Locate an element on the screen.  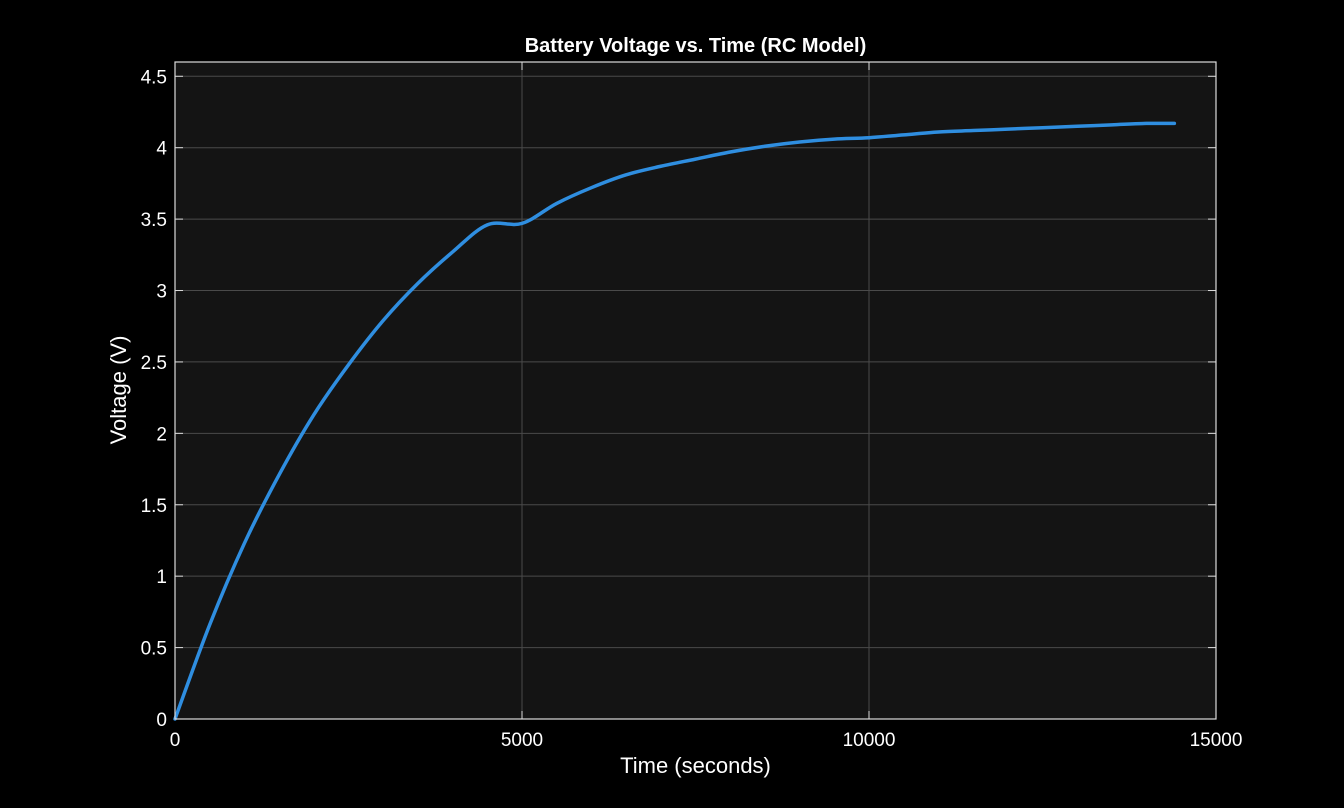
x-tick-label: 0 is located at coordinates (175, 740).